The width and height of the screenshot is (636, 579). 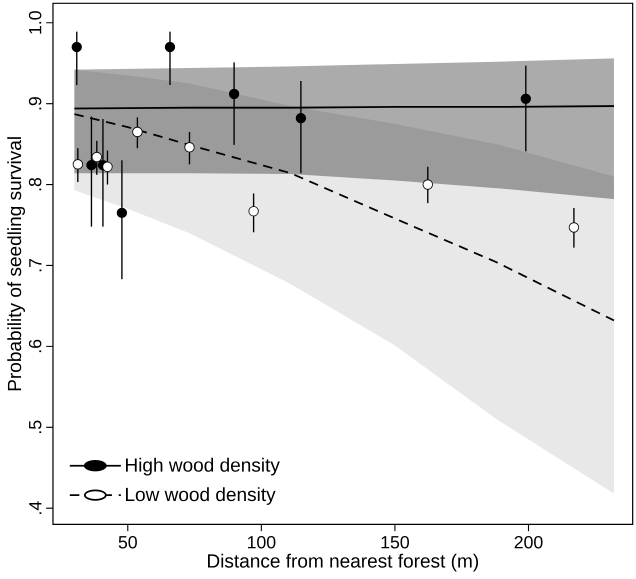 What do you see at coordinates (35, 22) in the screenshot?
I see `y-tick-label: 1.0` at bounding box center [35, 22].